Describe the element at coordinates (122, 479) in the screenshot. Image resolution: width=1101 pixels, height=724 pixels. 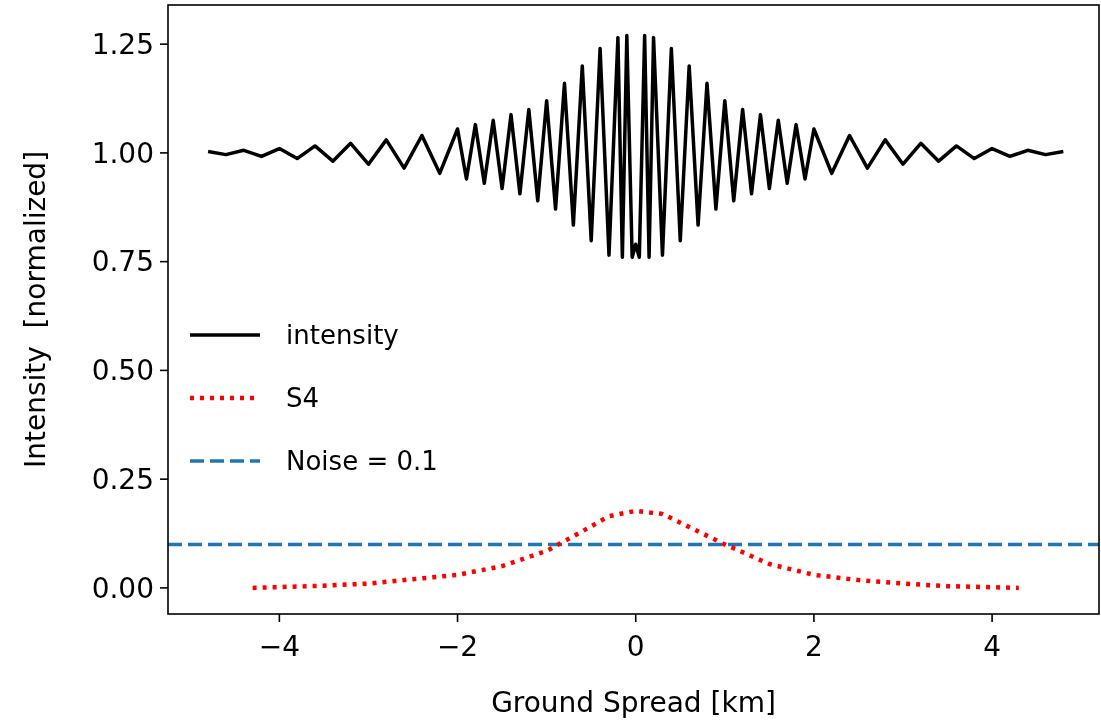
I see `y-tick-label: 0.25` at that location.